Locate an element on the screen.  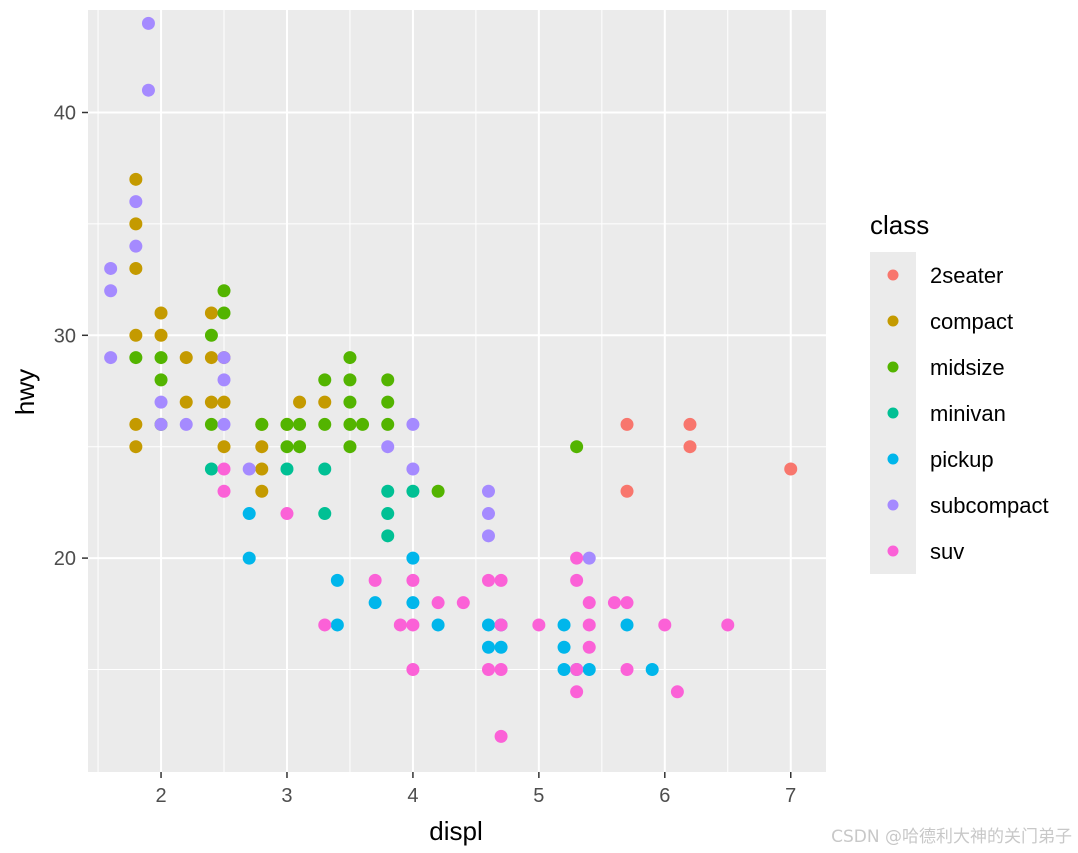
x-axis: 2 3 4 5 6 7 is located at coordinates (475, 789).